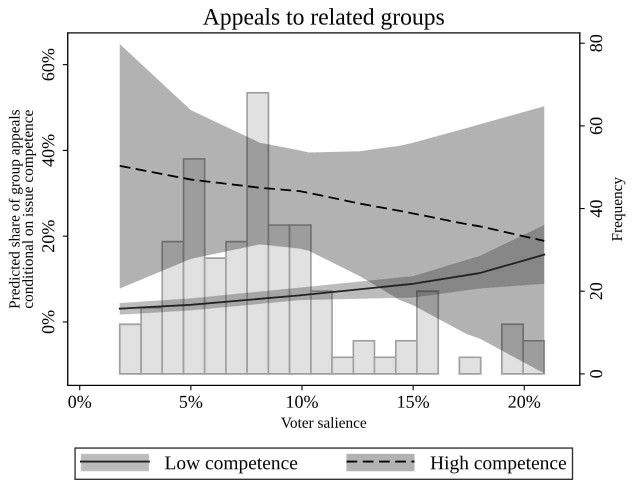 The image size is (633, 491). Describe the element at coordinates (323, 19) in the screenshot. I see `chart-title: Appeals to related groups` at that location.